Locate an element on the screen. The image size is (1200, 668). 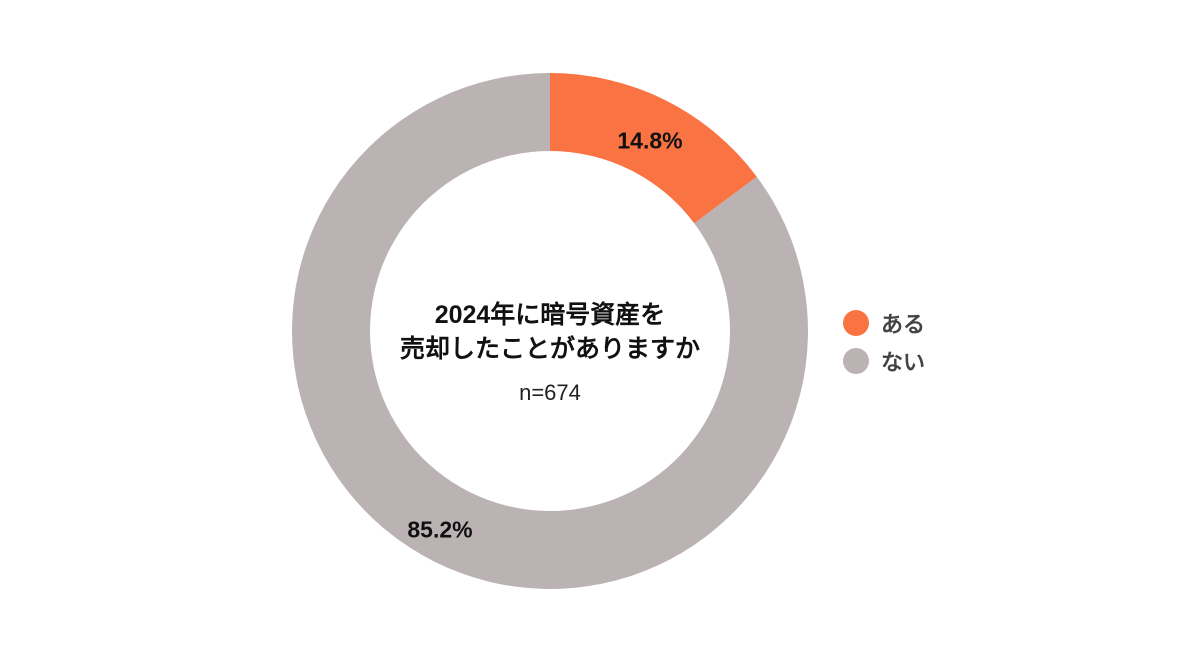
chart-title-line-2: 売却したことがありますか is located at coordinates (549, 349).